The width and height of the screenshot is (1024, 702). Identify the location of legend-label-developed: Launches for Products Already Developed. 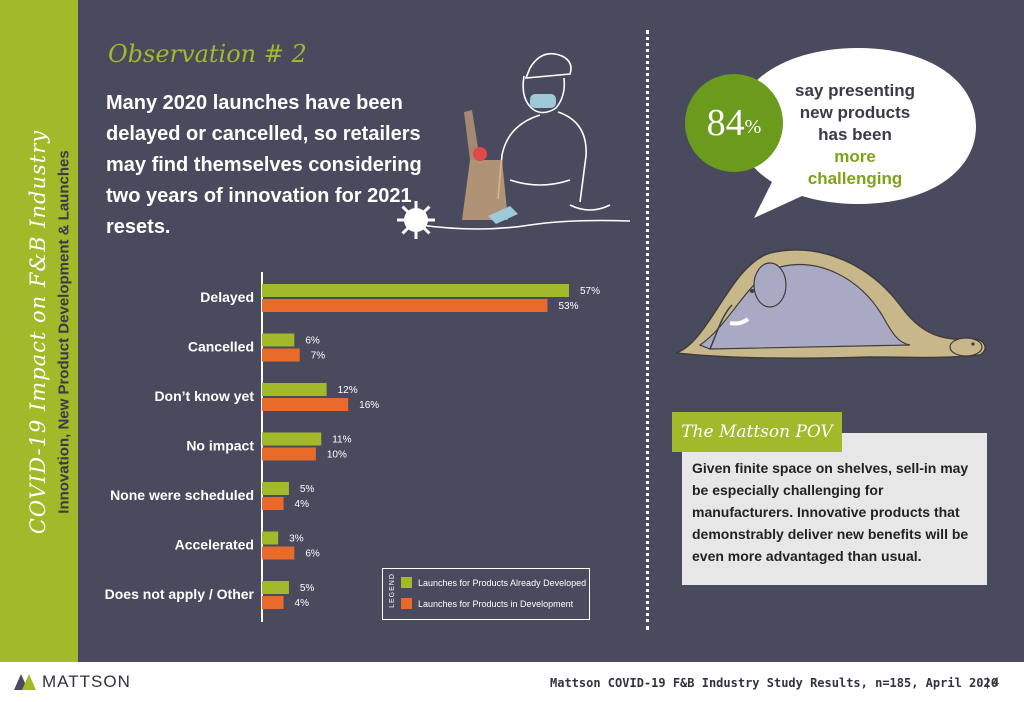
(502, 582).